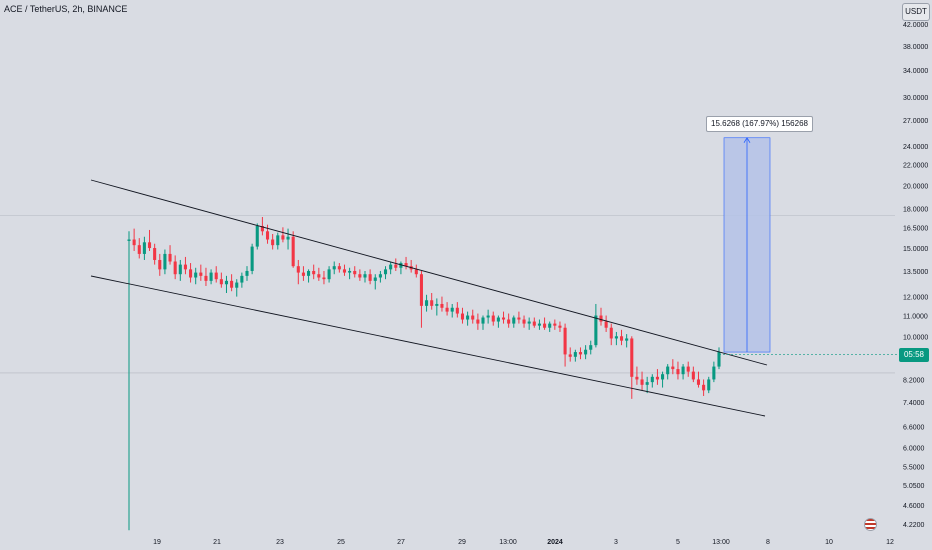 The width and height of the screenshot is (932, 550). Describe the element at coordinates (915, 98) in the screenshot. I see `y-tick-label: 30.0000` at that location.